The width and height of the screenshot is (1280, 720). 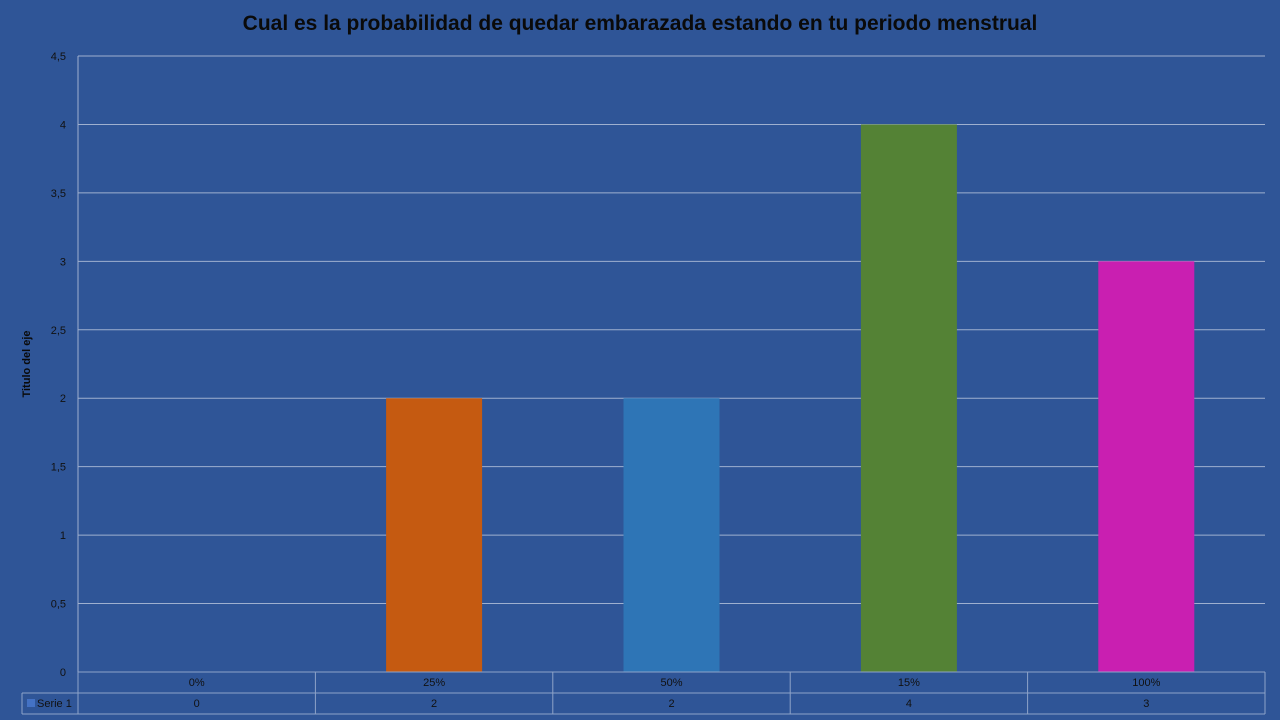 What do you see at coordinates (63, 125) in the screenshot?
I see `y-tick-label: 4` at bounding box center [63, 125].